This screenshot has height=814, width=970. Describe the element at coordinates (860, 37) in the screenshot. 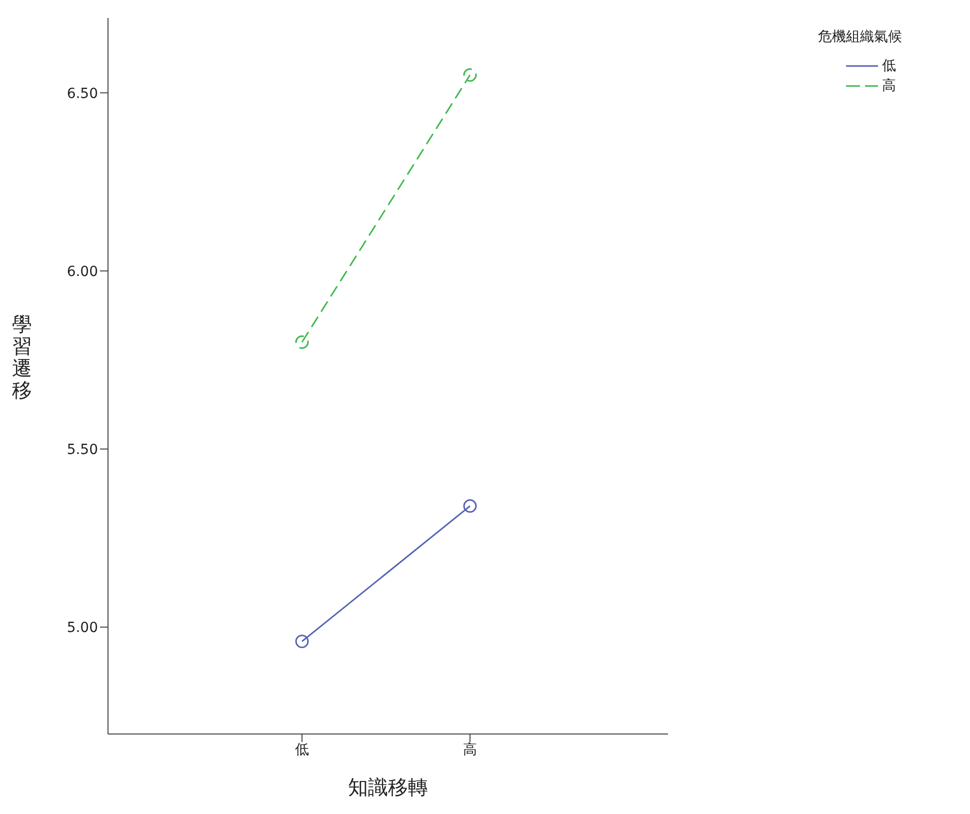

I see `legend-title: 危機組織氣候` at that location.